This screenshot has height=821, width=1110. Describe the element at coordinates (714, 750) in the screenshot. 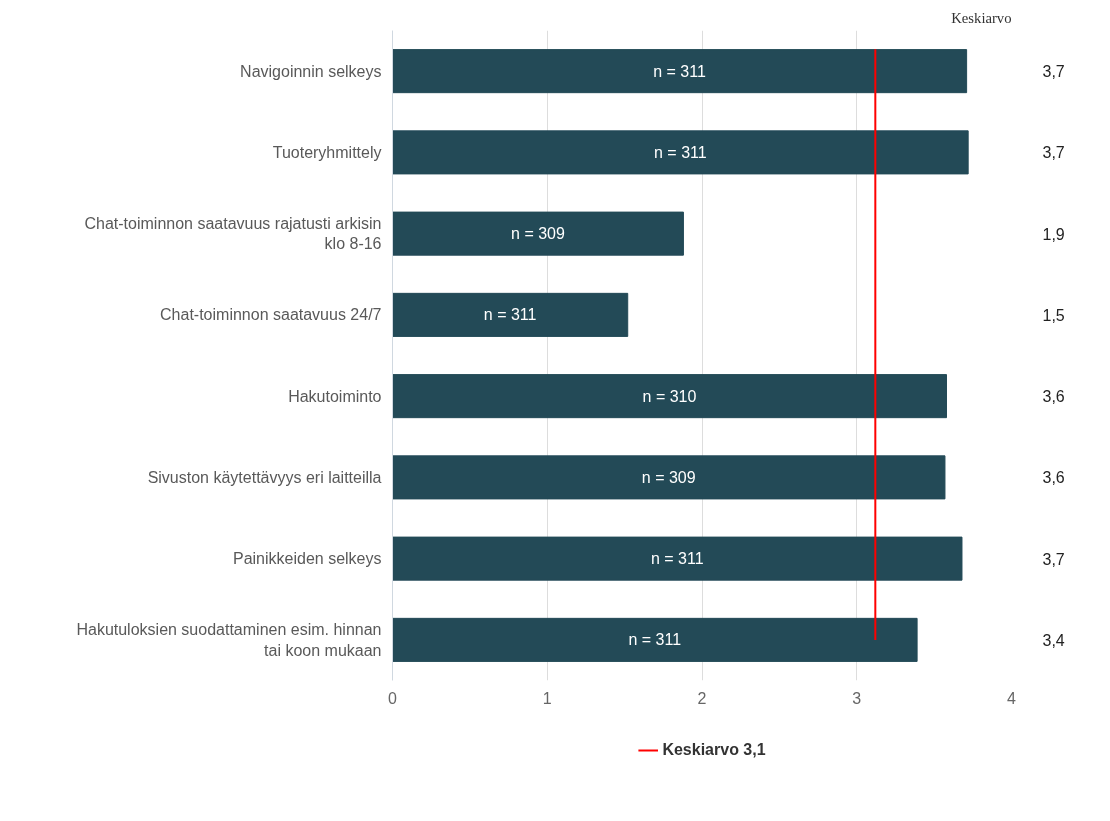

I see `legend-label: Keskiarvo 3,1` at that location.